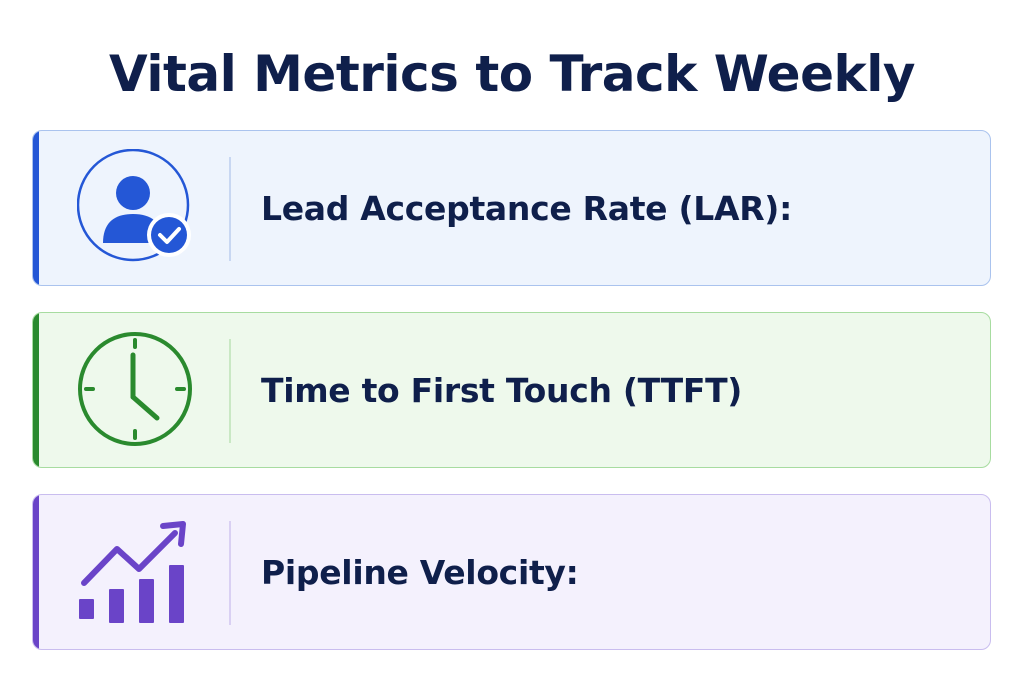  I want to click on metric-label: Lead Acceptance Rate (LAR):, so click(526, 208).